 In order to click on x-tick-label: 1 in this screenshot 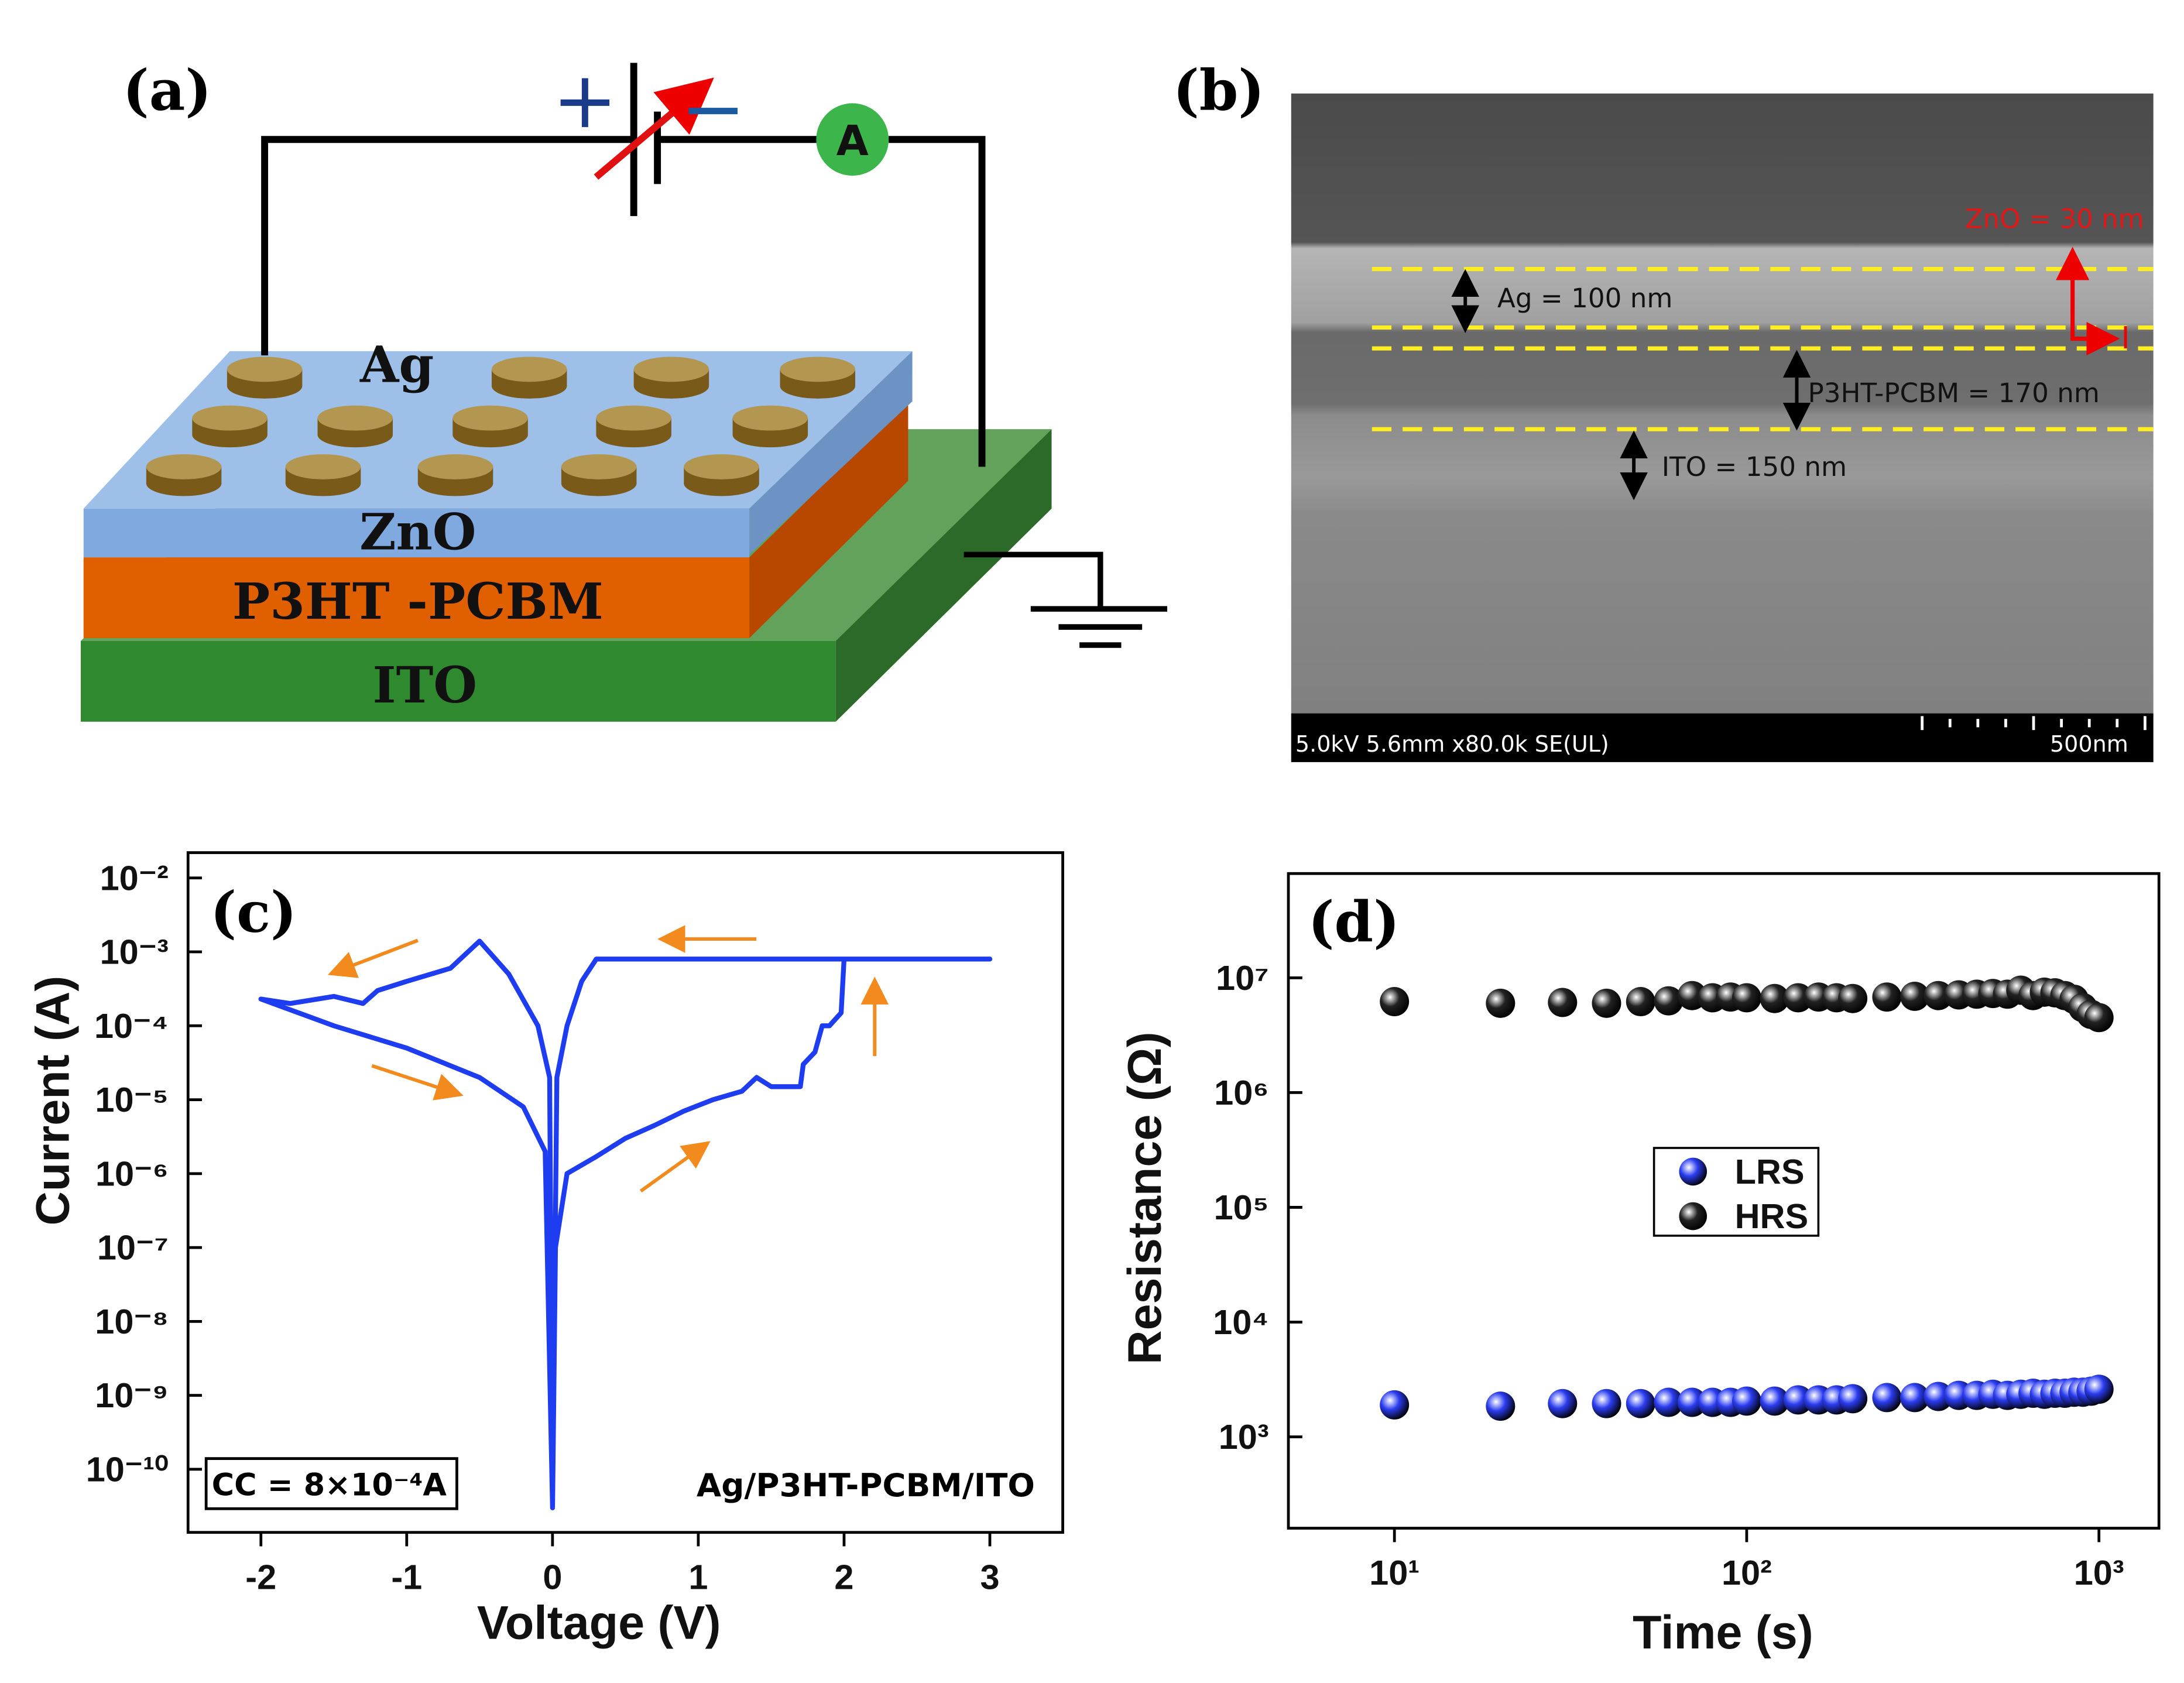, I will do `click(698, 1576)`.